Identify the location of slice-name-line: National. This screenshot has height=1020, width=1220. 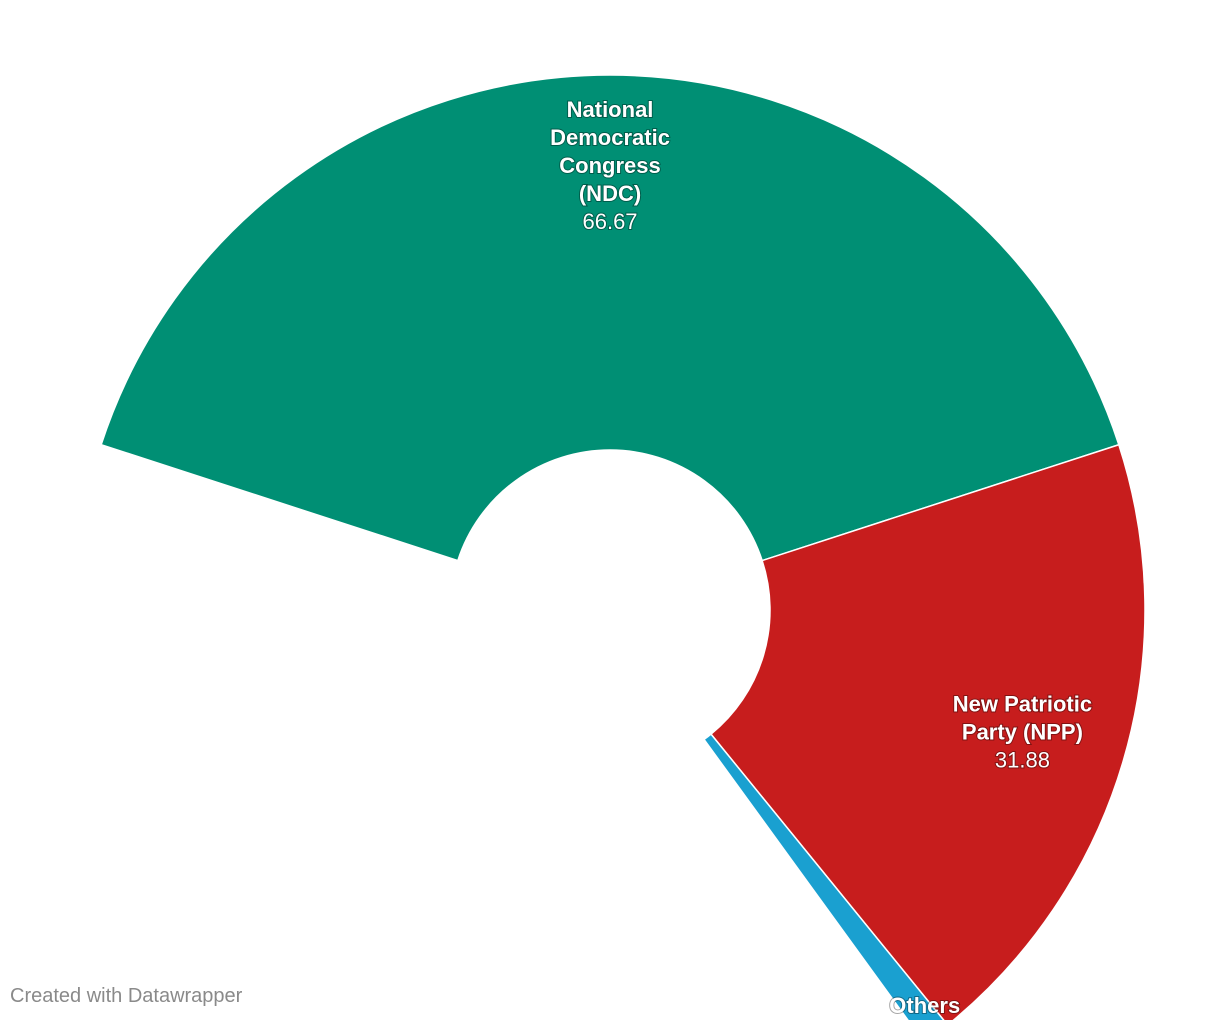
(610, 109).